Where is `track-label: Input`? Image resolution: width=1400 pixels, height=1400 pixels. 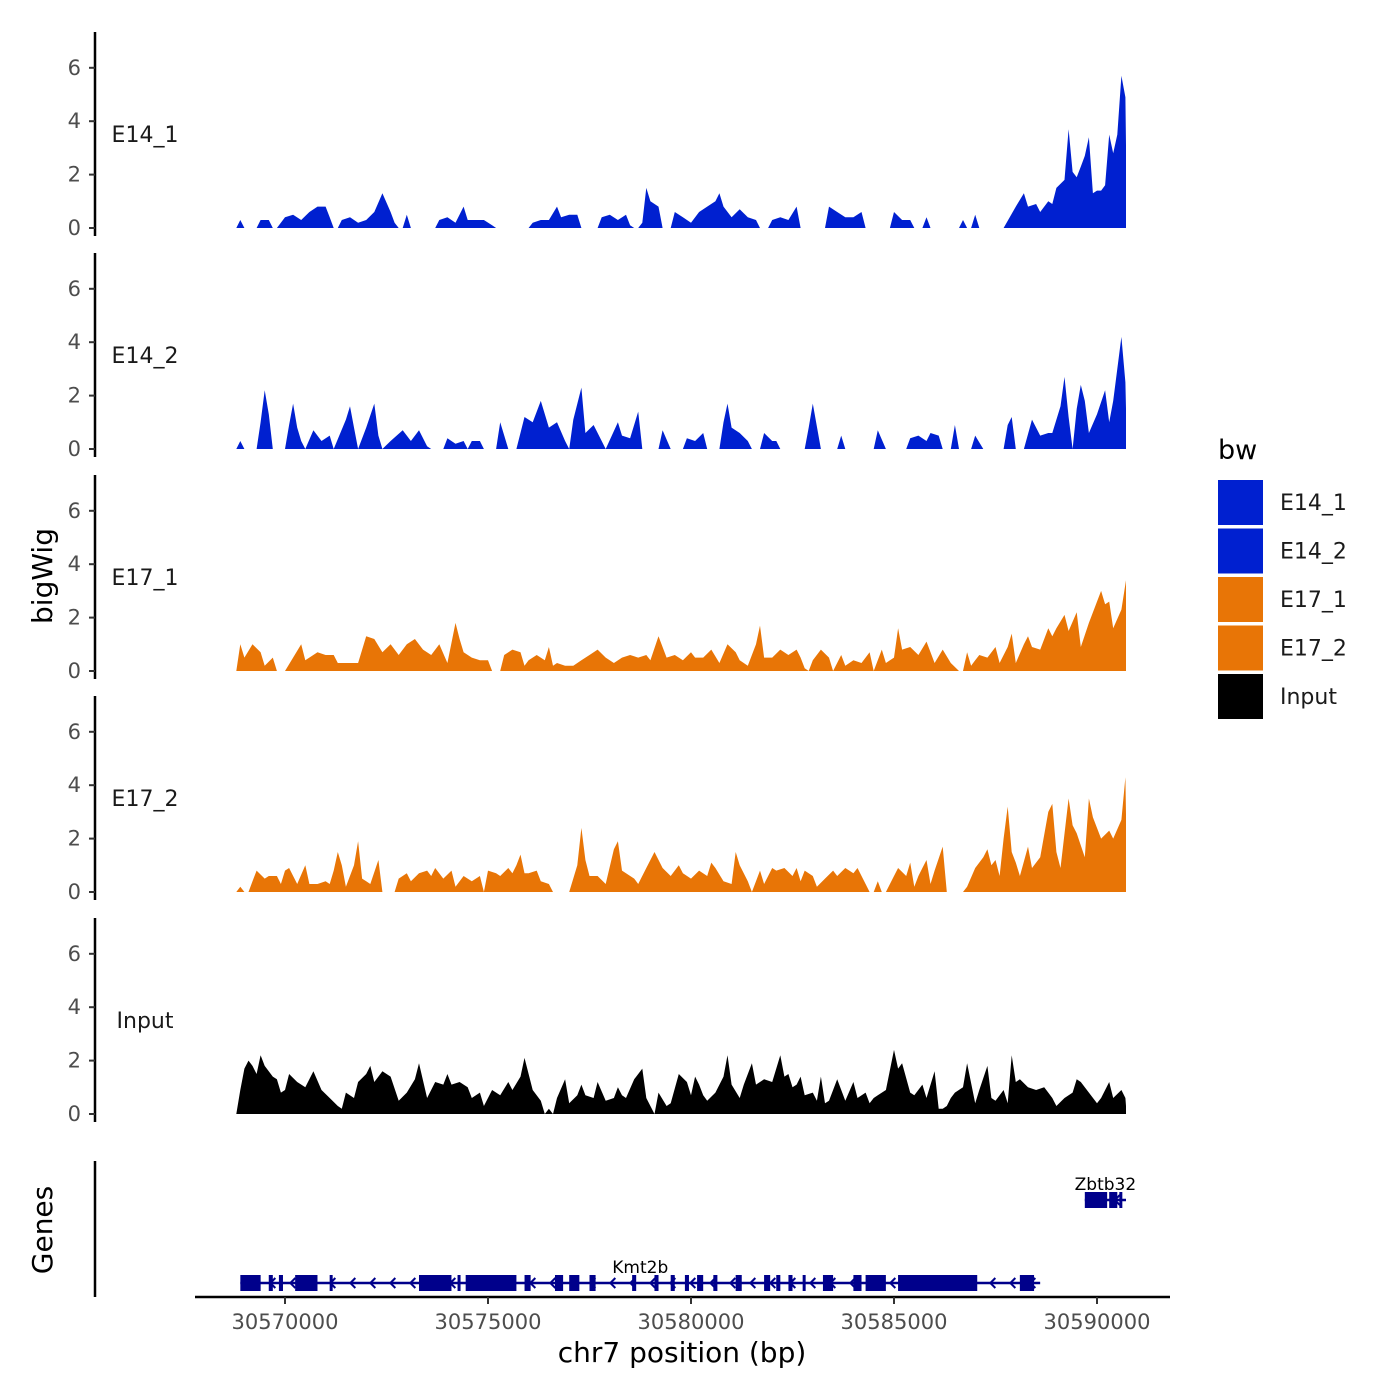
track-label: Input is located at coordinates (145, 1021).